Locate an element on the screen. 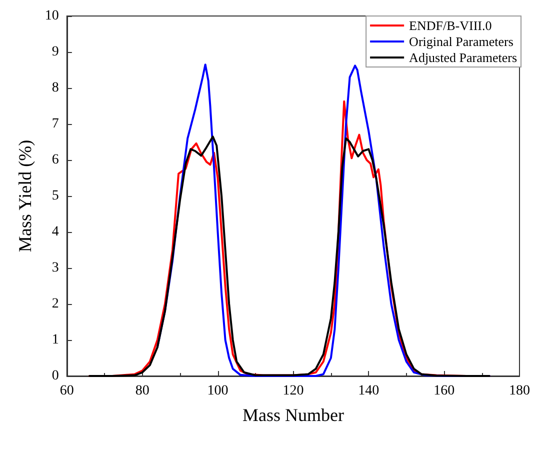 This screenshot has height=450, width=539. y-tick-label: 5 is located at coordinates (55, 196).